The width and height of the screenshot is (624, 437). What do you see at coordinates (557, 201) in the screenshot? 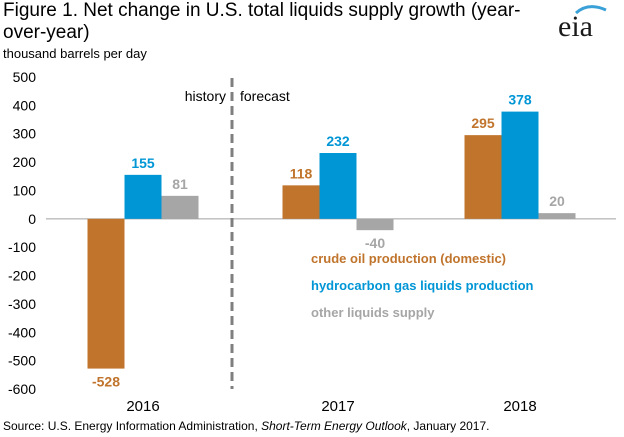
I see `data-label-other-2018: 20` at bounding box center [557, 201].